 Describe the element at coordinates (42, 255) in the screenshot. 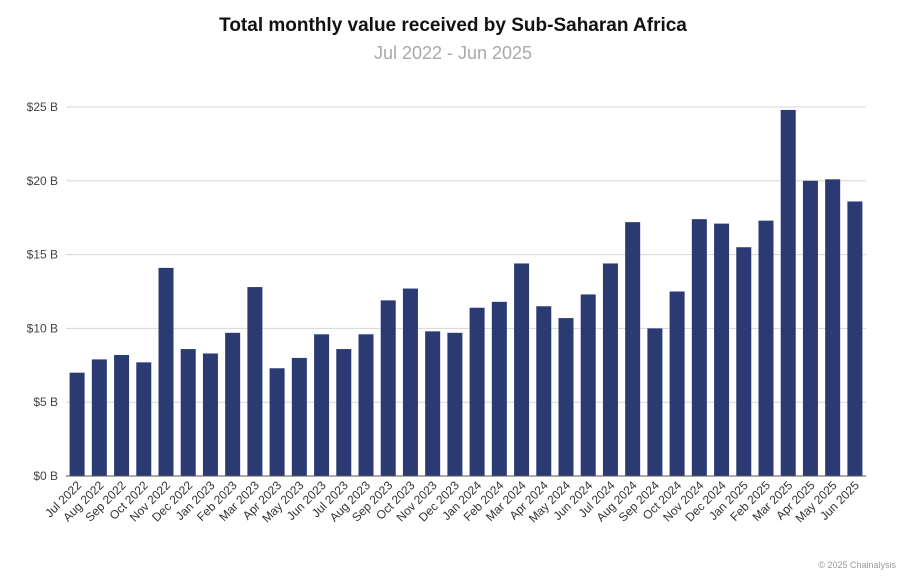

I see `y-tick-label: $15 B` at that location.